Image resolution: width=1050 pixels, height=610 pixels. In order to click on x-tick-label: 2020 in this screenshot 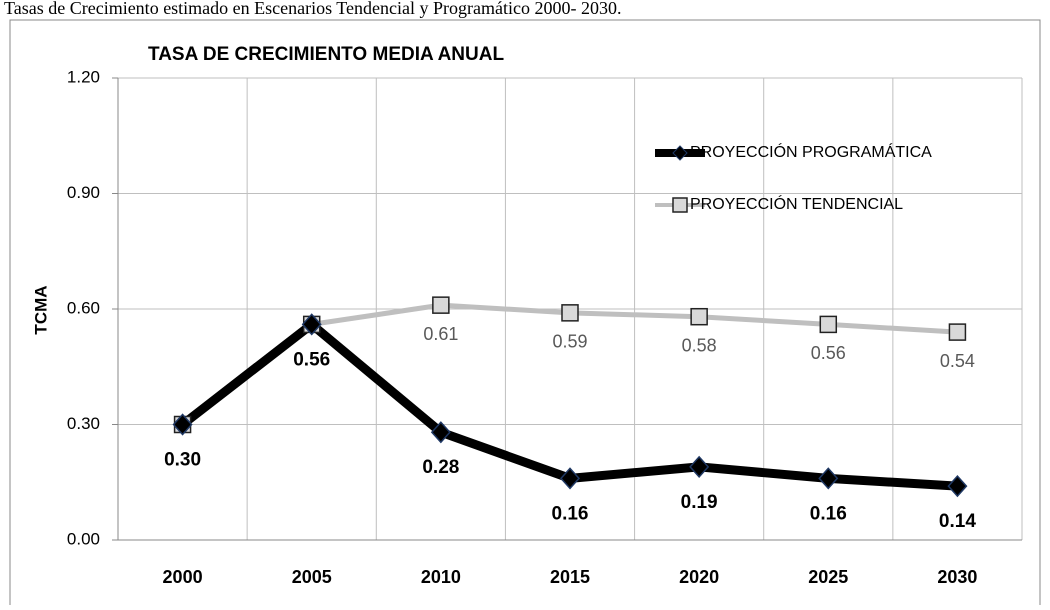, I will do `click(699, 577)`.